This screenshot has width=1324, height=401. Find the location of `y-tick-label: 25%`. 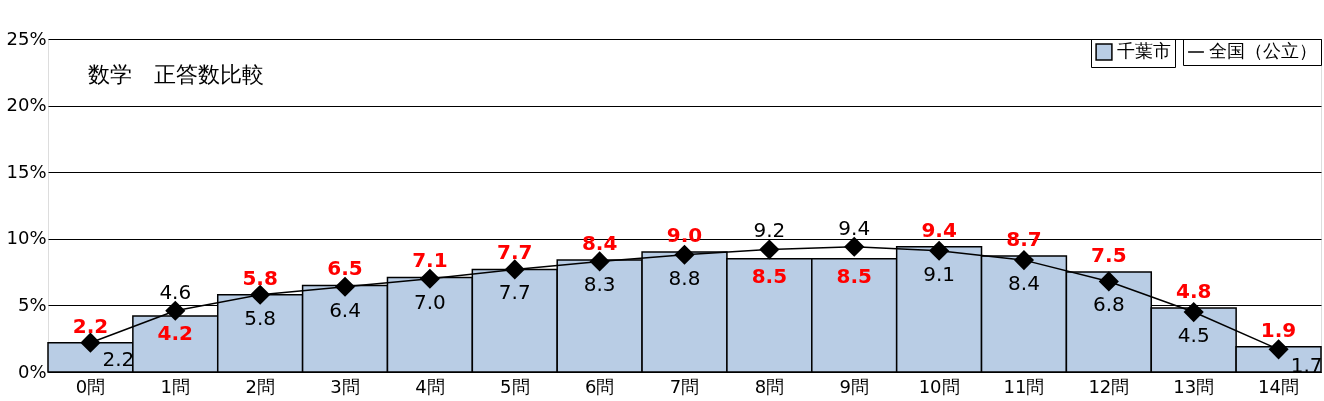

y-tick-label: 25% is located at coordinates (26, 38).